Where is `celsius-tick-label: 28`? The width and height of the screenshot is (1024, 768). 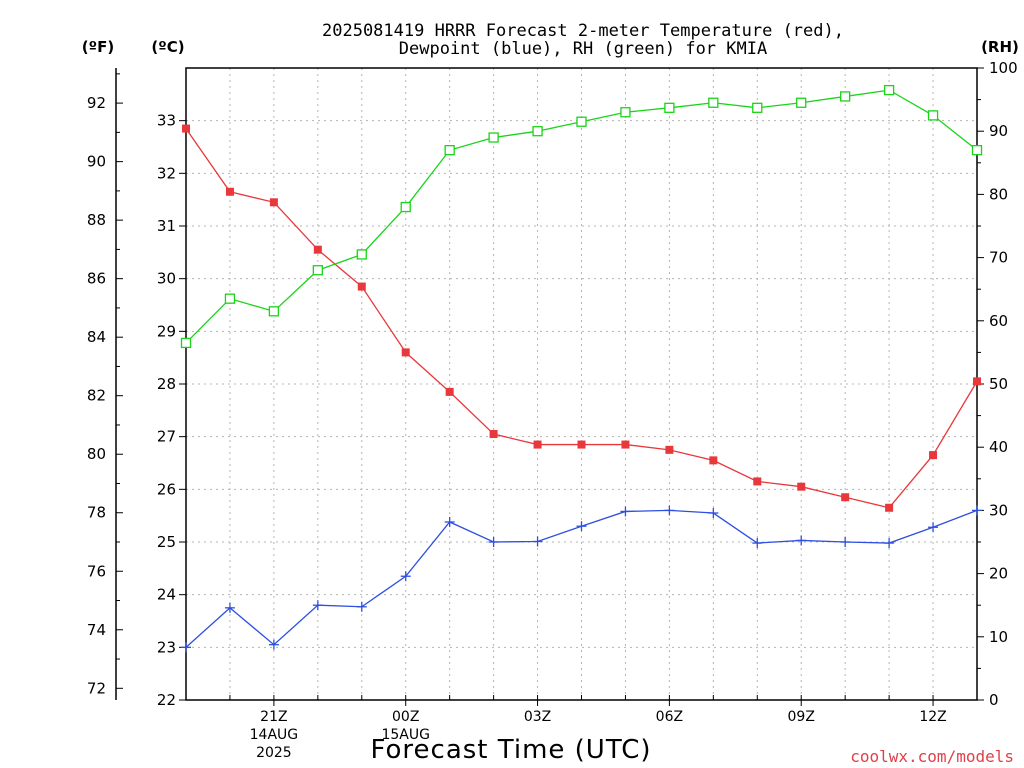 celsius-tick-label: 28 is located at coordinates (166, 384).